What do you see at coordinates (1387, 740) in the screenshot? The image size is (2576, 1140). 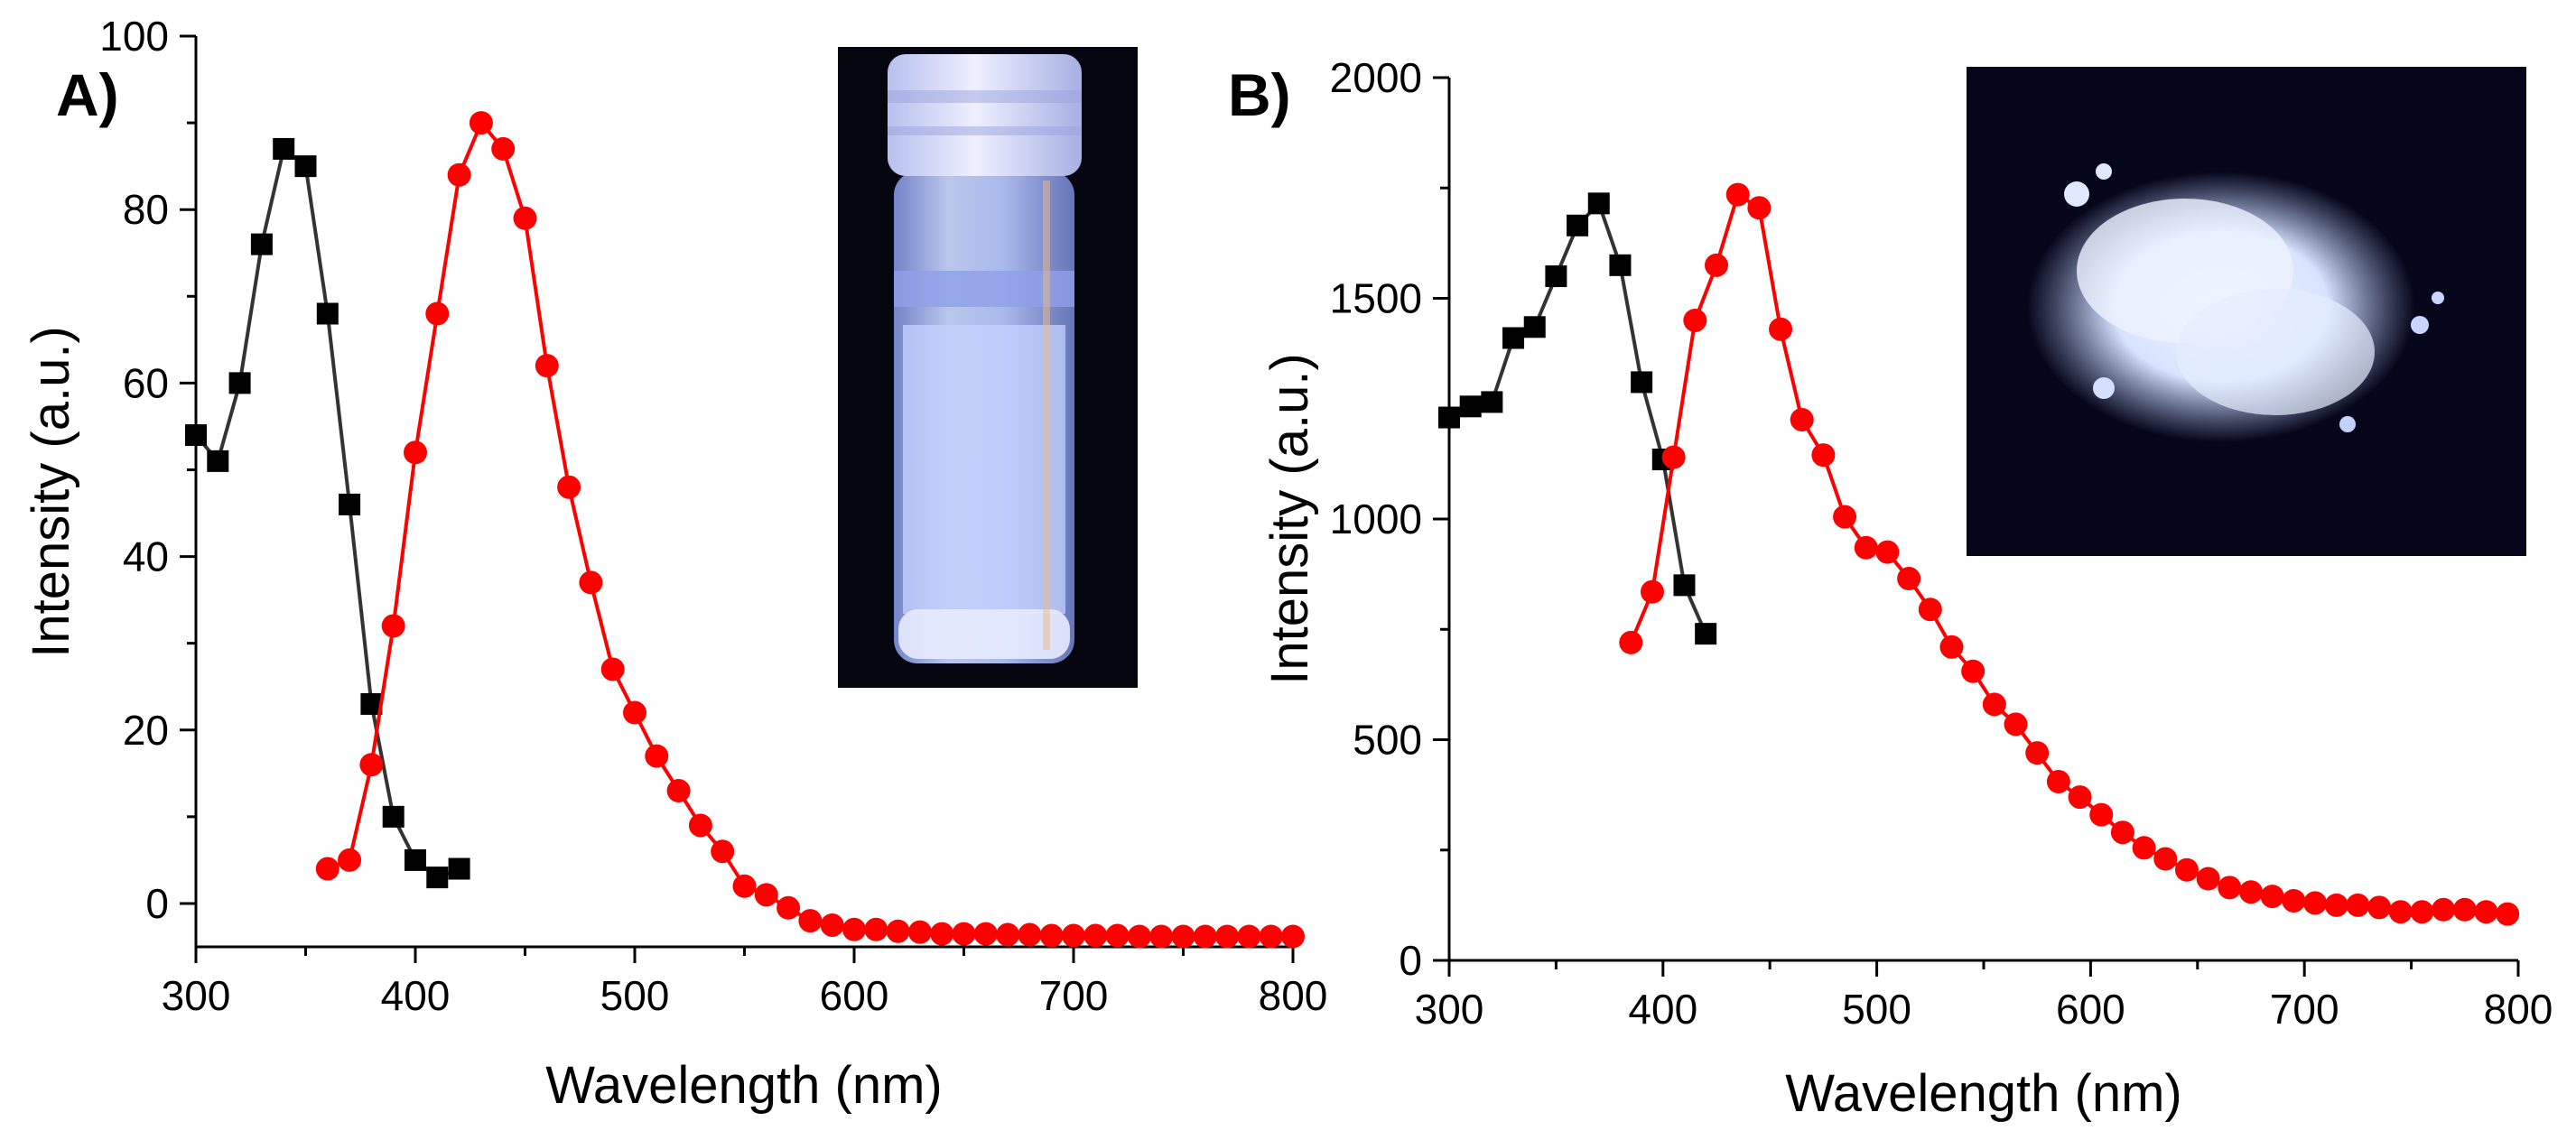 I see `panel-b-y-tick-label: 500` at bounding box center [1387, 740].